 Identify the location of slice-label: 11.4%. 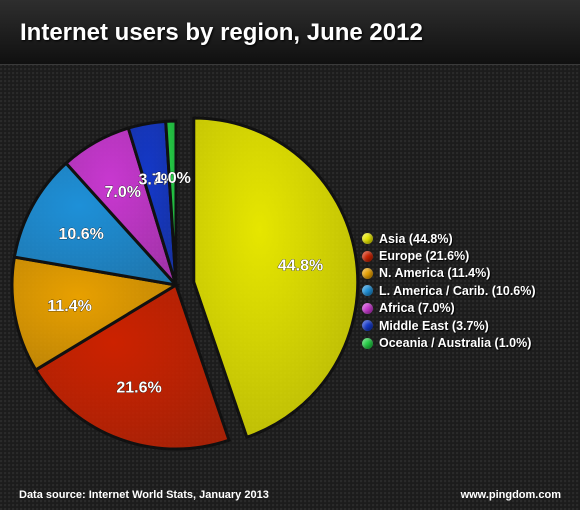
(69, 306).